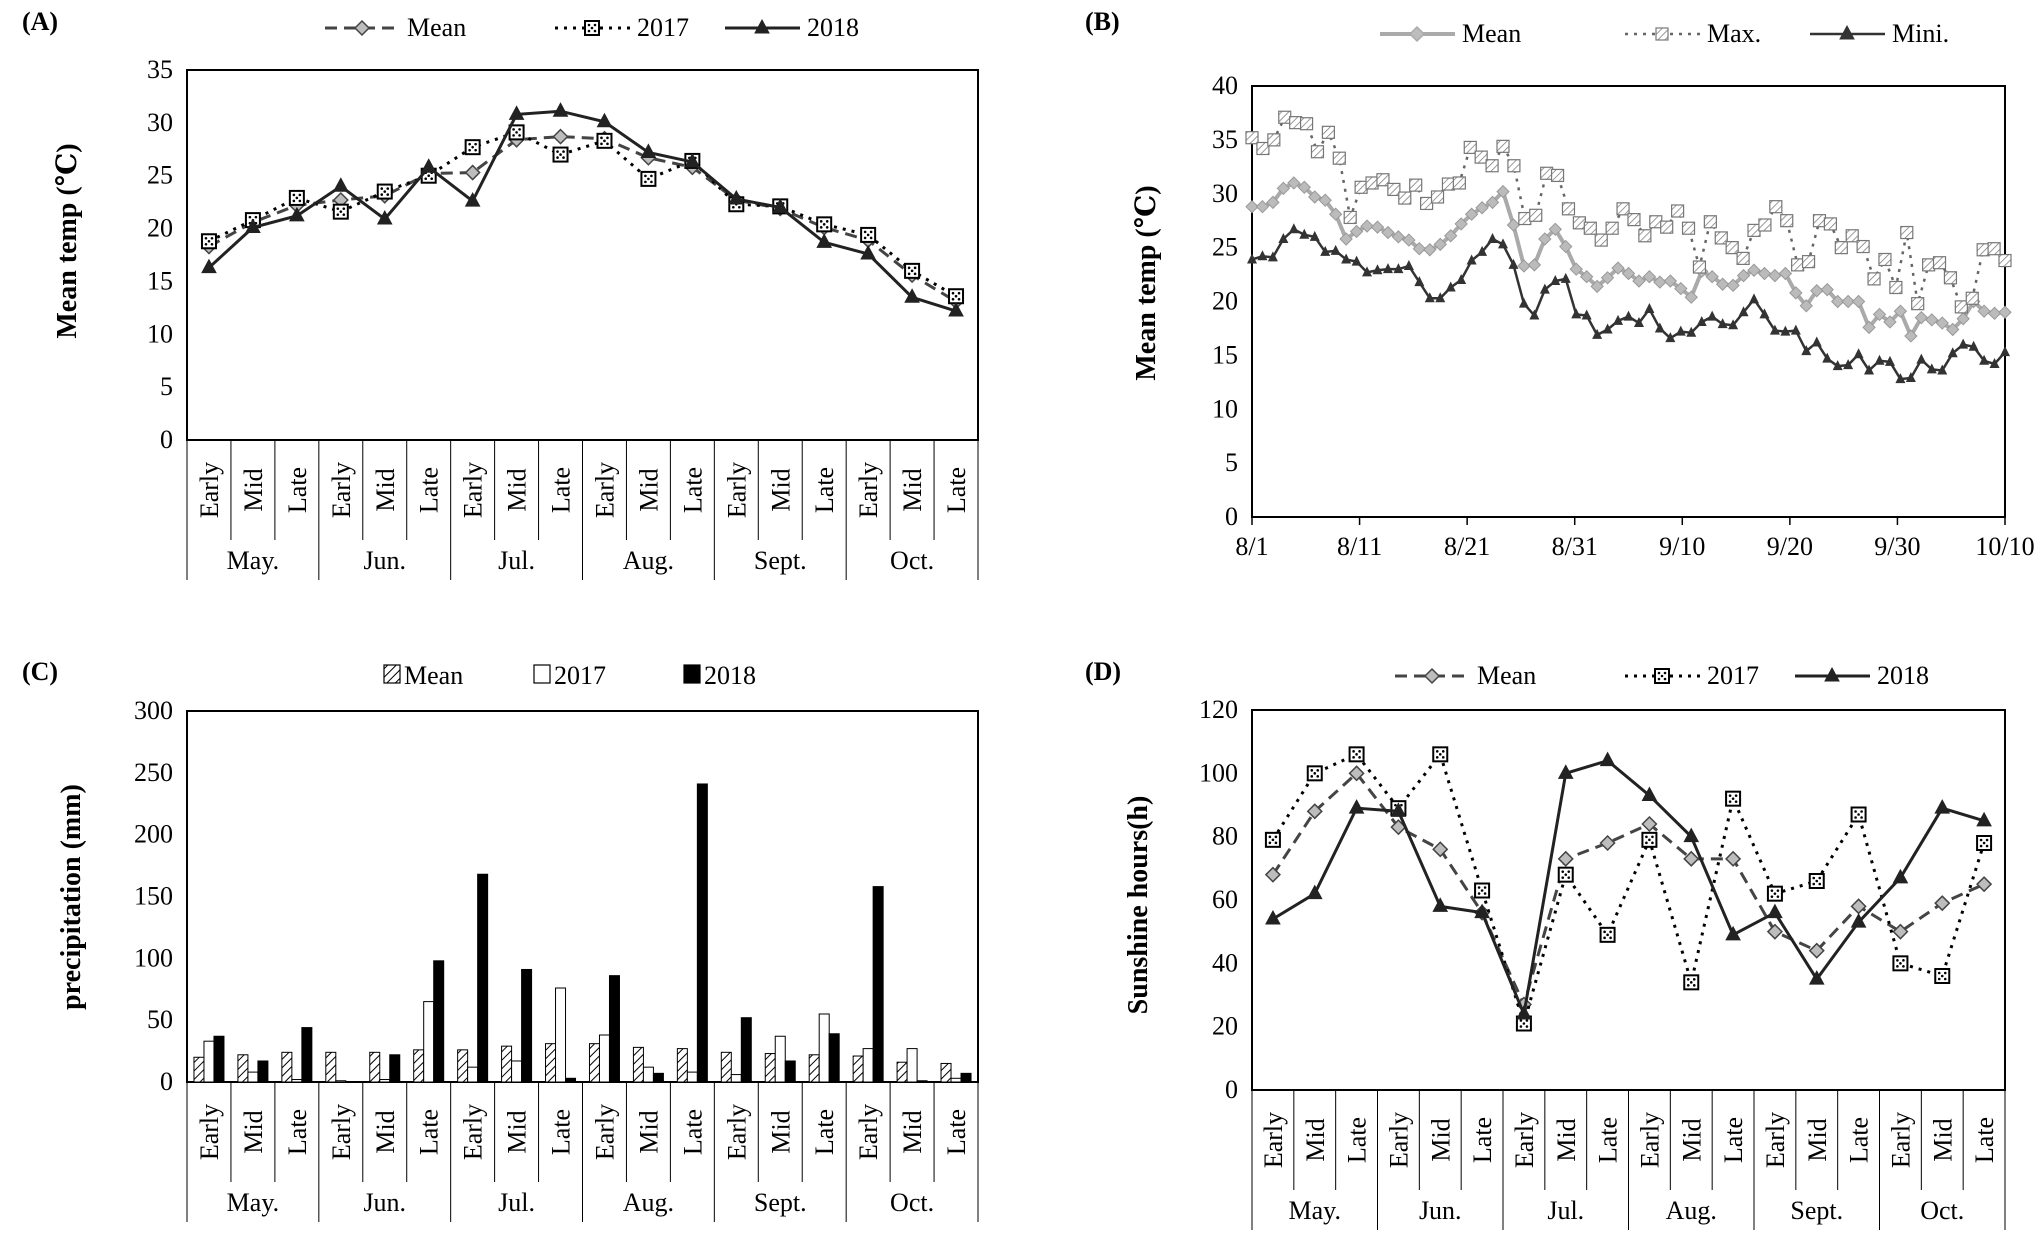 Image resolution: width=2043 pixels, height=1244 pixels. I want to click on c-ytick-6: 300, so click(153, 710).